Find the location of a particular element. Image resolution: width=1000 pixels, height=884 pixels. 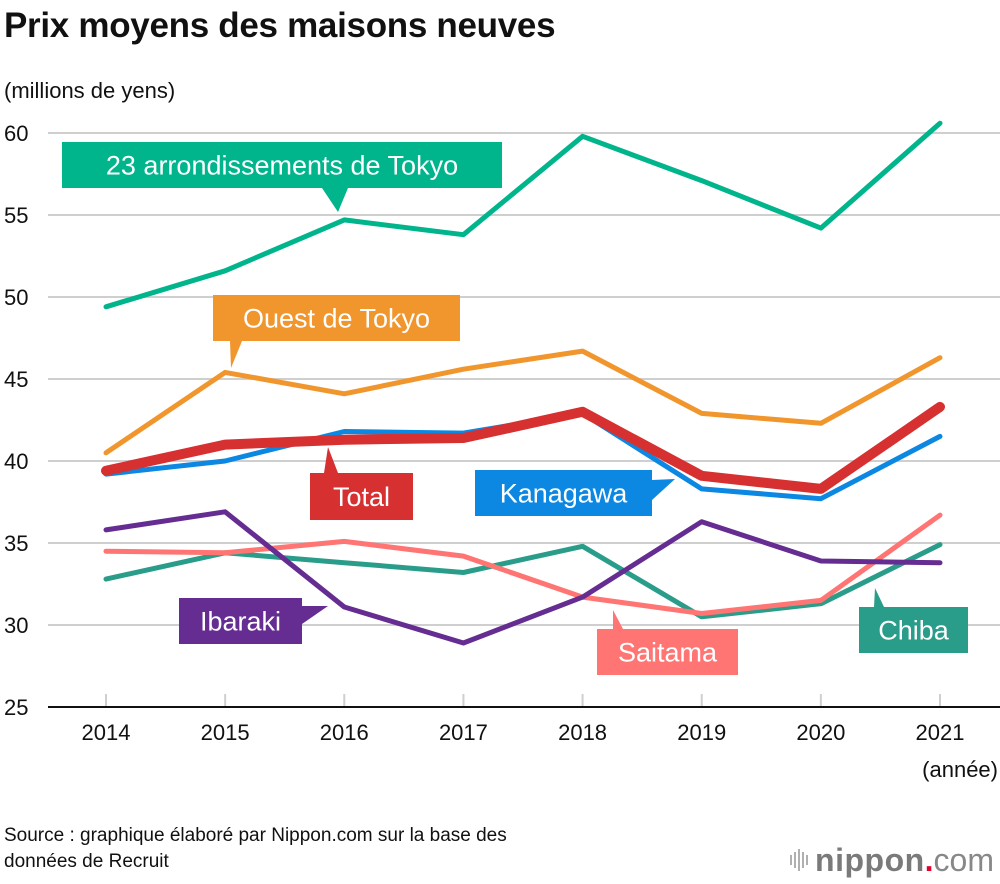

series-line-ibaraki is located at coordinates (523, 577).